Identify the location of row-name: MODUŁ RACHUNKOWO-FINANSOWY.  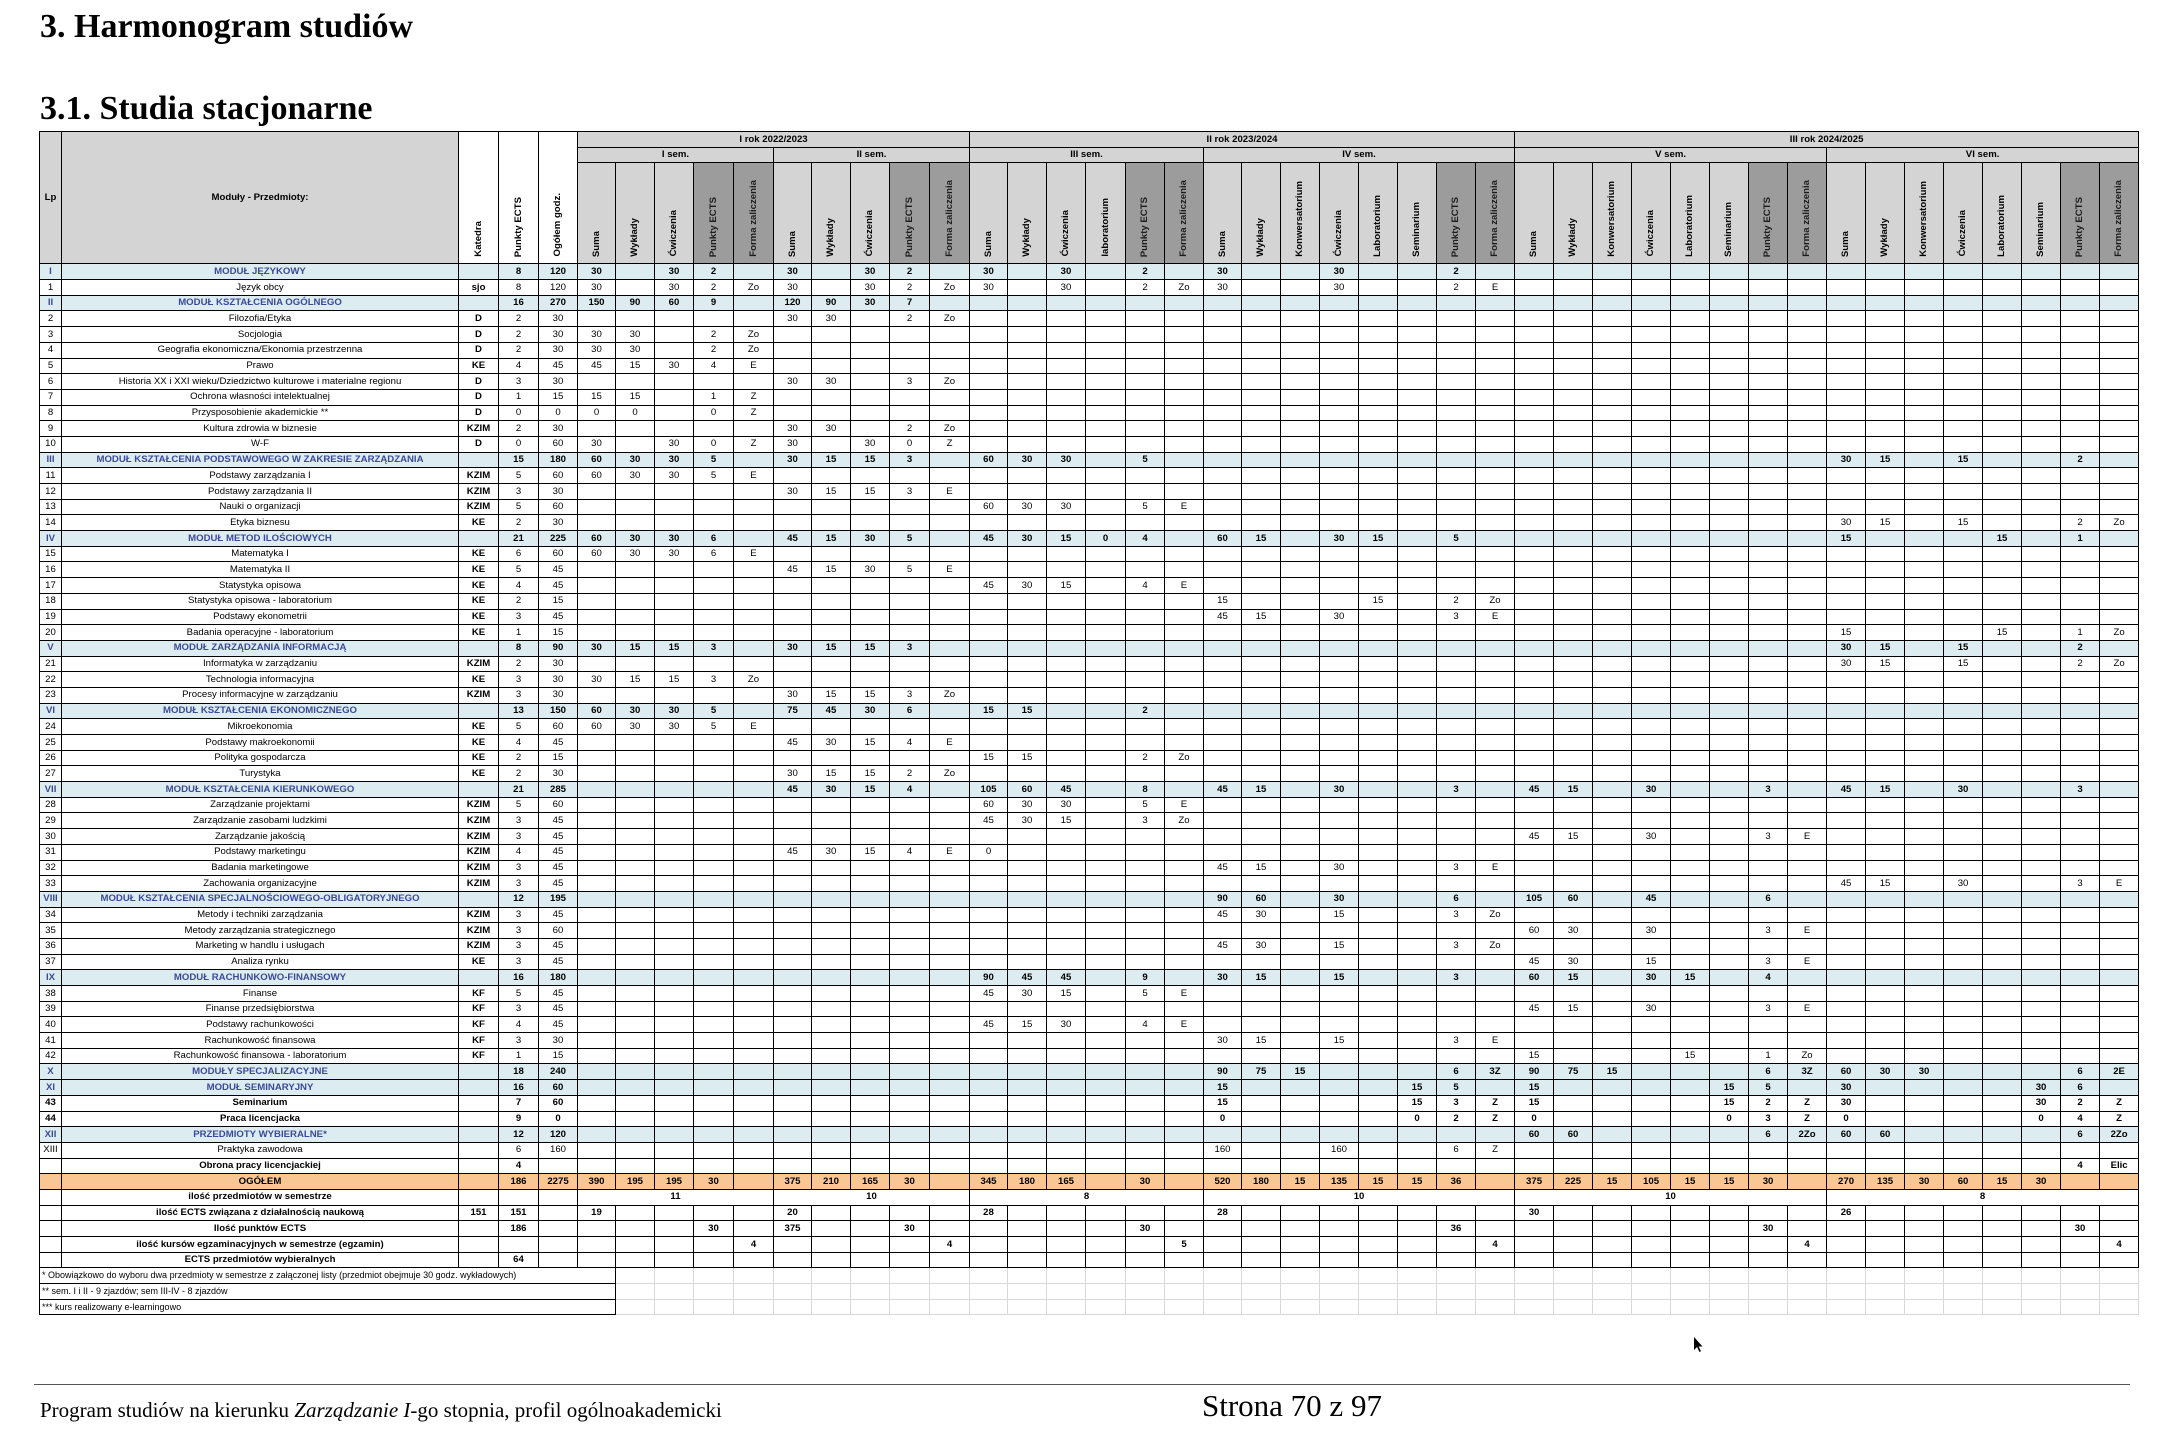
(260, 977).